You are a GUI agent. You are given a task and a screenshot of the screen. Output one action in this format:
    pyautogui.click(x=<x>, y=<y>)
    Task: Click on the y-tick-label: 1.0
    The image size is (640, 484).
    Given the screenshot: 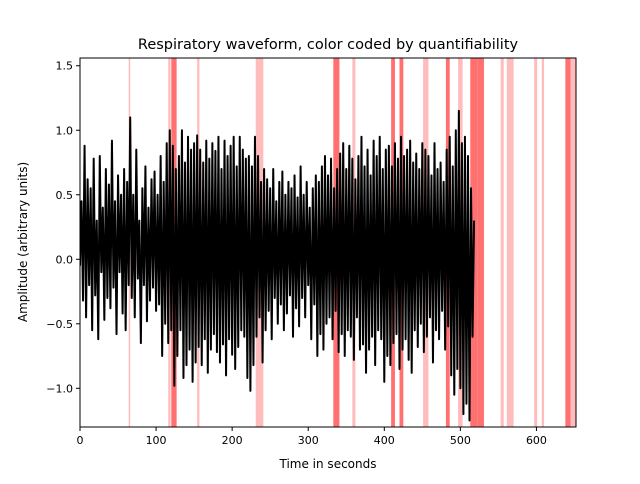 What is the action you would take?
    pyautogui.click(x=65, y=130)
    